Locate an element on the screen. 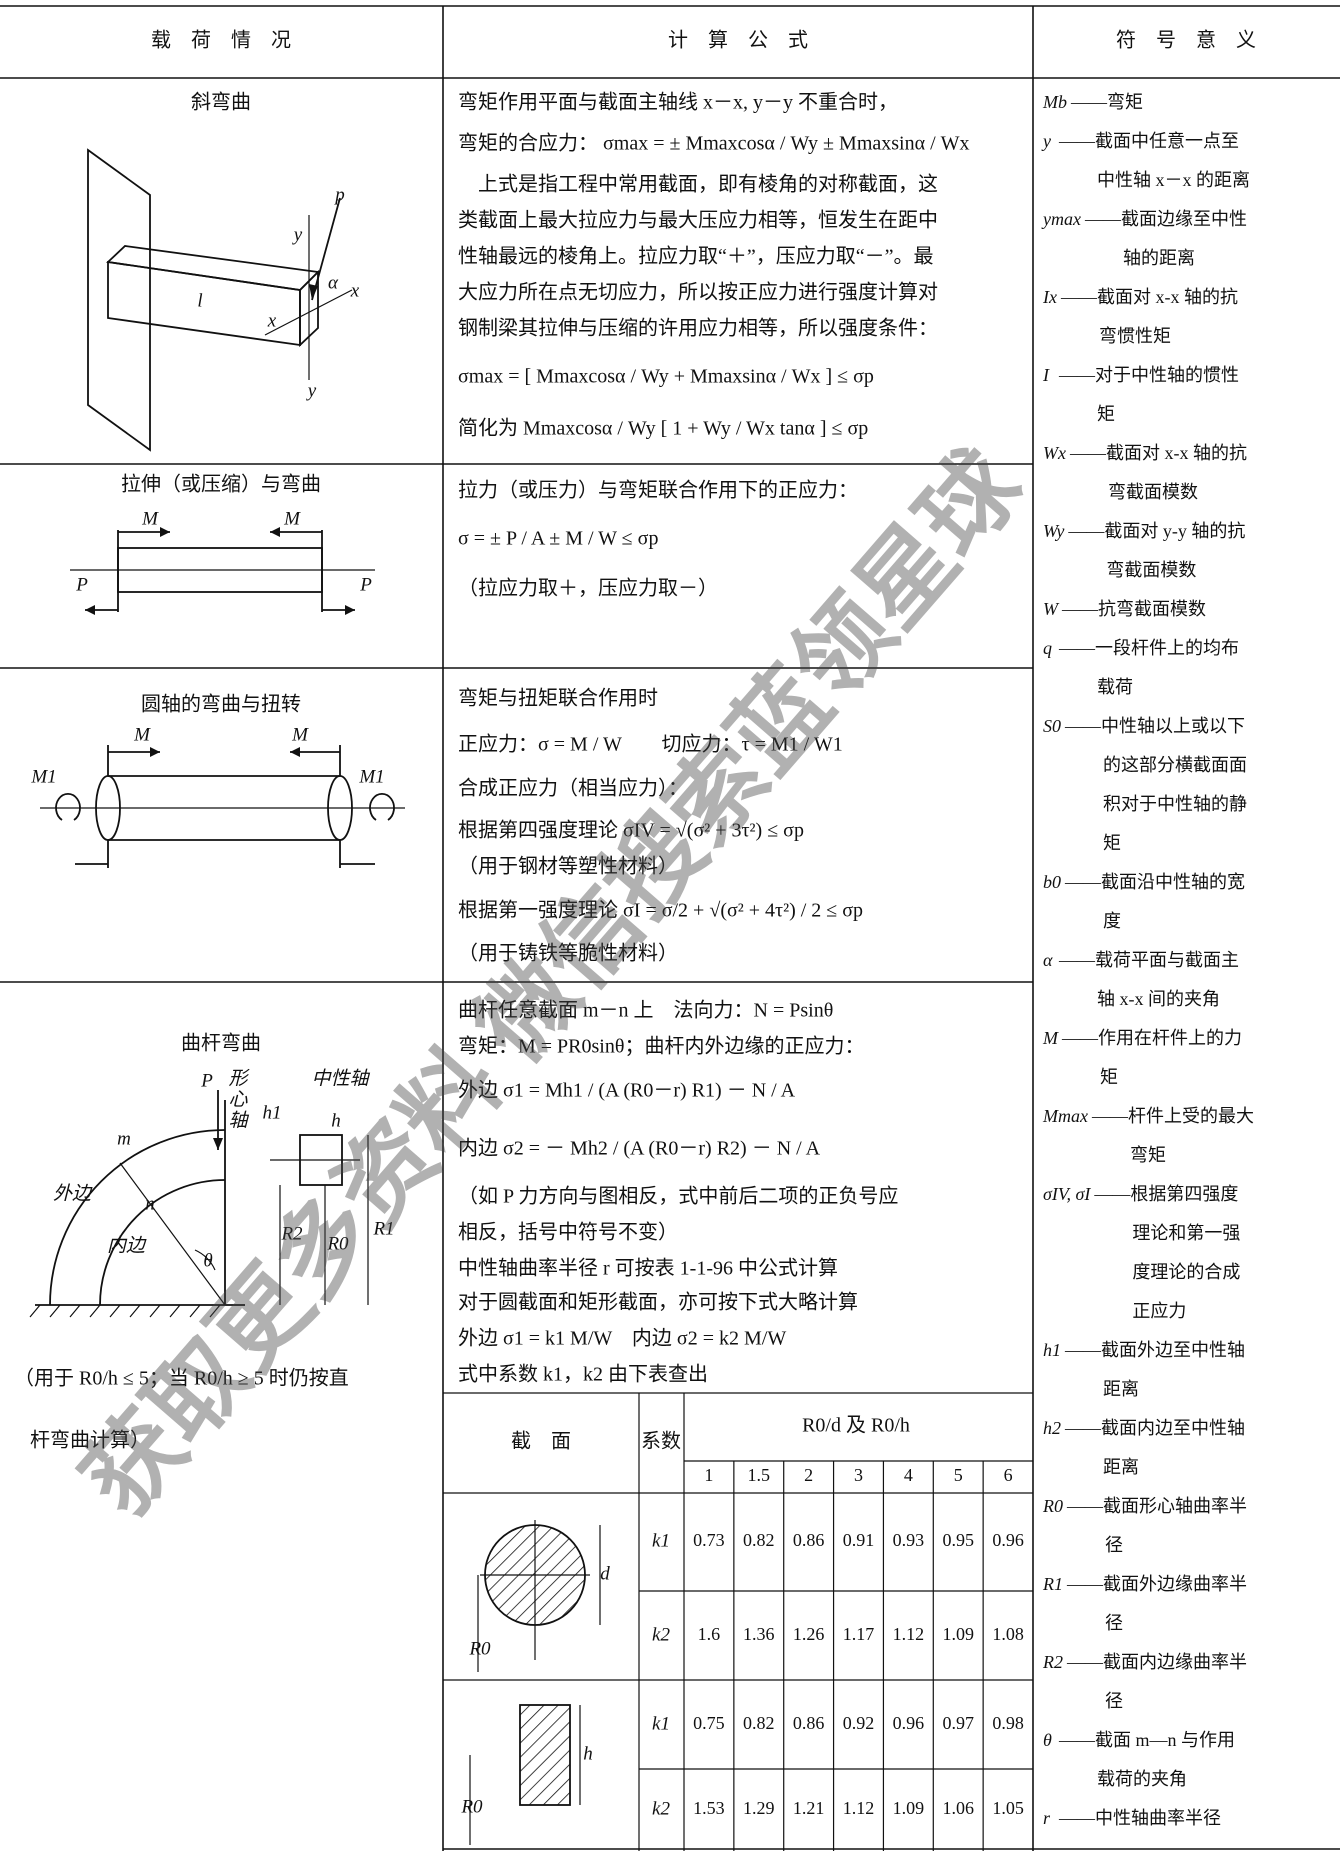 This screenshot has height=1851, width=1340. symbol: σIV, σI is located at coordinates (1067, 1194).